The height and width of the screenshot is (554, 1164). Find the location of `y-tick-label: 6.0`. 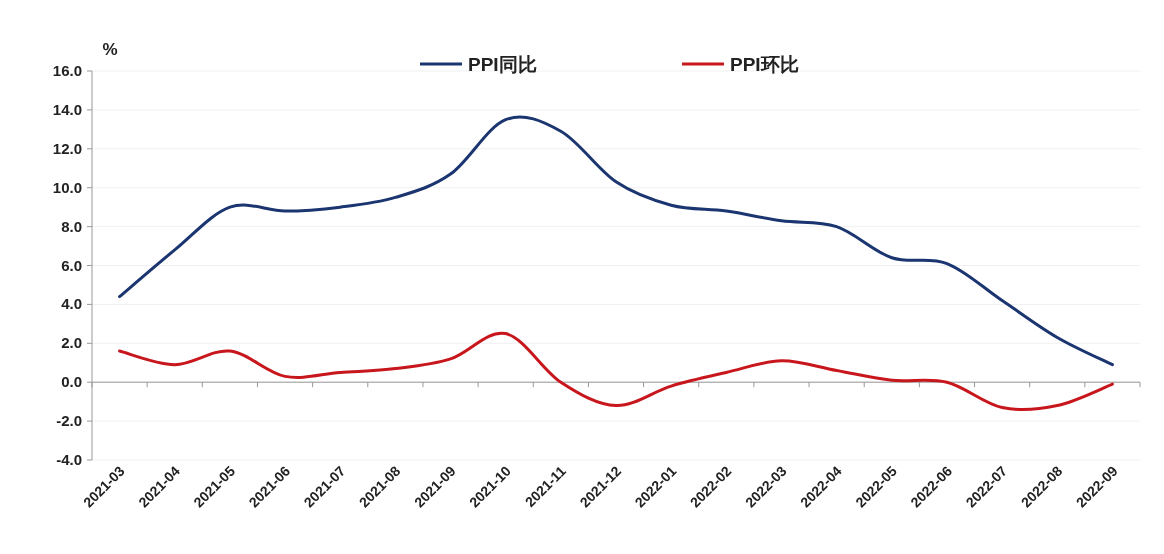

y-tick-label: 6.0 is located at coordinates (71, 265).